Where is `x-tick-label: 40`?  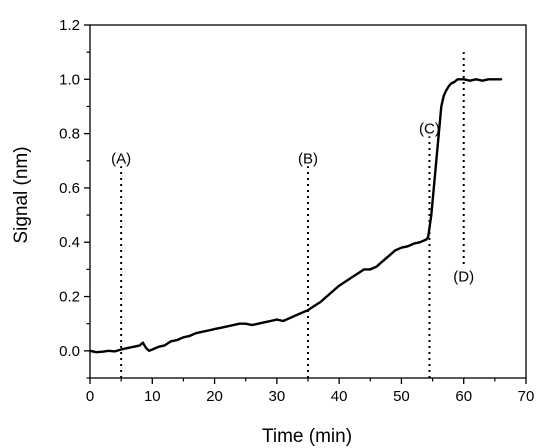 x-tick-label: 40 is located at coordinates (339, 396).